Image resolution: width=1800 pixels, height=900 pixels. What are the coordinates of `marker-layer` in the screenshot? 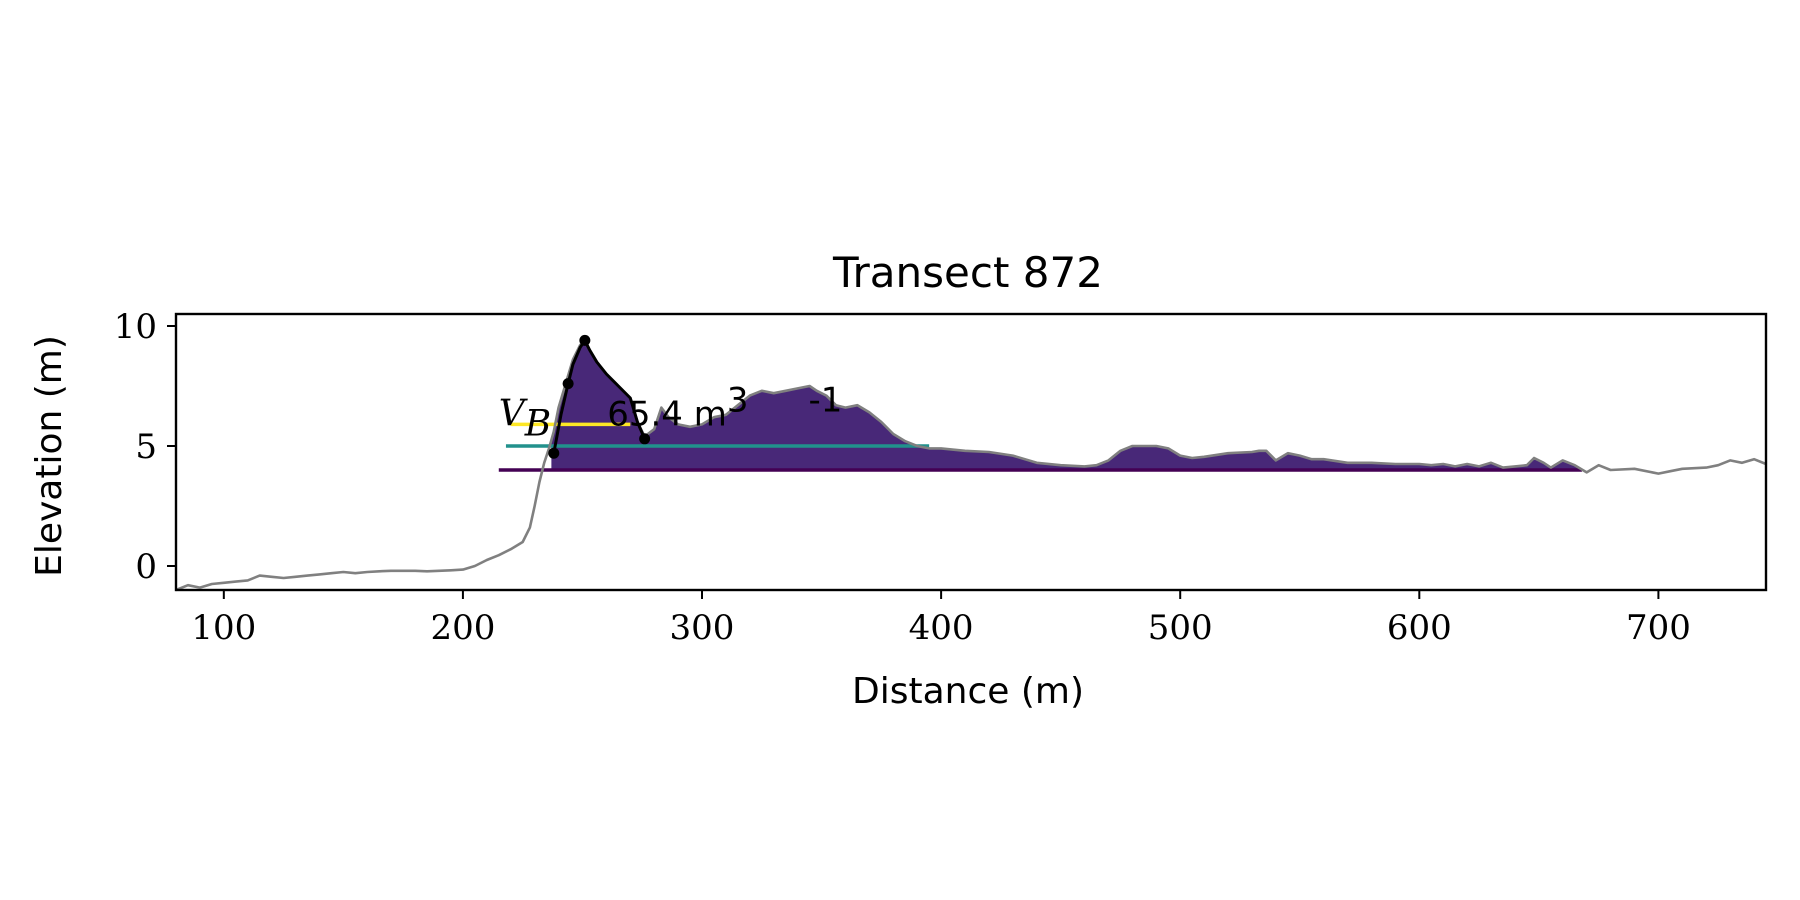 It's located at (599, 396).